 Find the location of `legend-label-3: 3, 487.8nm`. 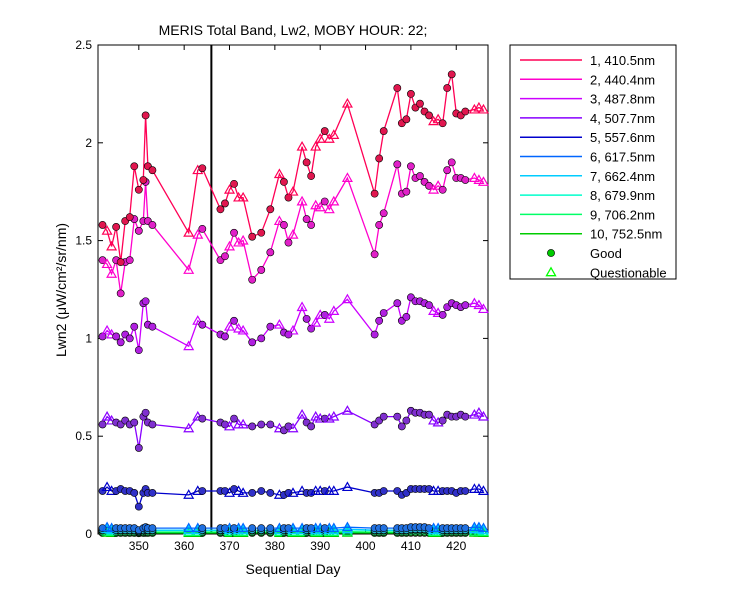

legend-label-3: 3, 487.8nm is located at coordinates (622, 99).